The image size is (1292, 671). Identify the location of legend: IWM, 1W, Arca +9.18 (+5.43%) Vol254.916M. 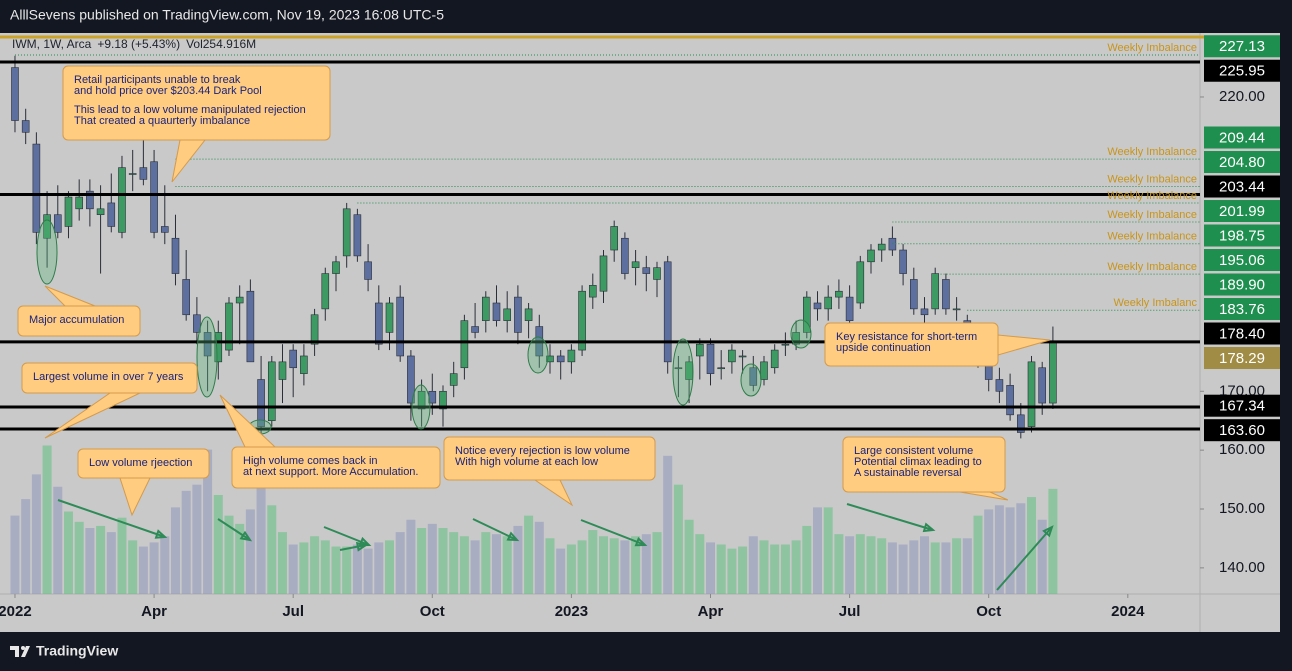
(134, 44).